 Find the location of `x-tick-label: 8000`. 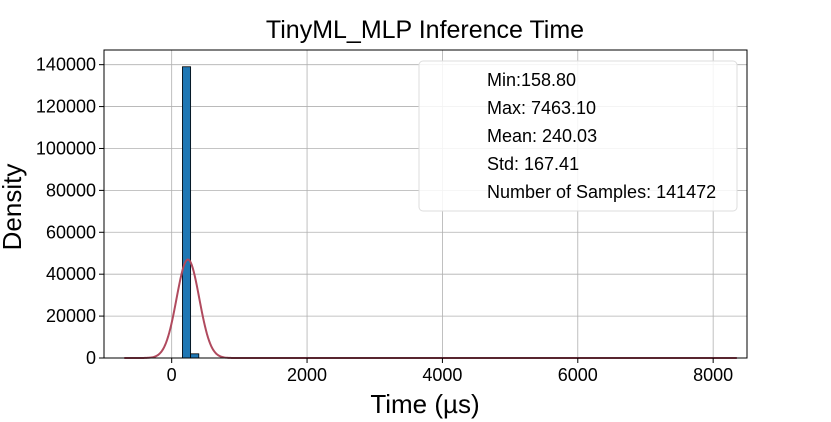

x-tick-label: 8000 is located at coordinates (713, 375).